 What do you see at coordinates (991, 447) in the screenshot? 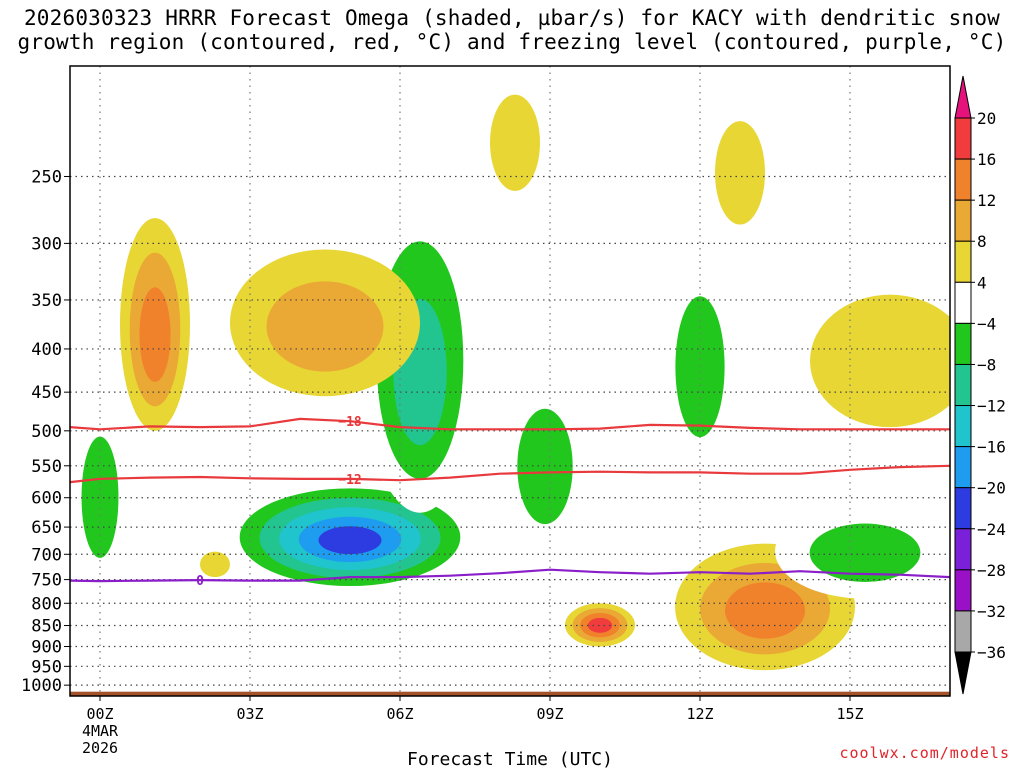
I see `colorbar-label: −16` at bounding box center [991, 447].